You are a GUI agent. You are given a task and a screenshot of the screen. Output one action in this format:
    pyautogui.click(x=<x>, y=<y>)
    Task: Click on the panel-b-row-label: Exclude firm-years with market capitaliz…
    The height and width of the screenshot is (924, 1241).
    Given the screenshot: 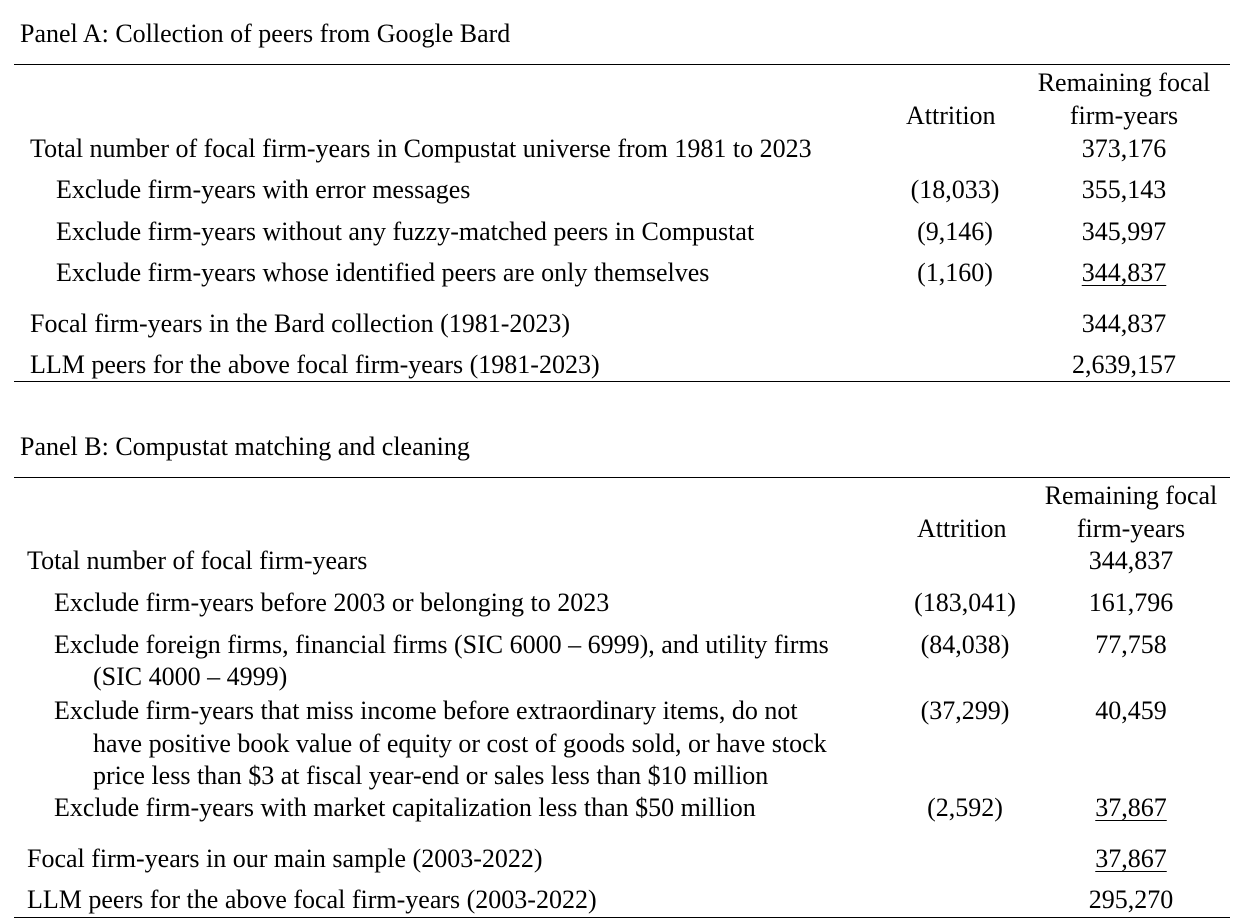 What is the action you would take?
    pyautogui.click(x=405, y=807)
    